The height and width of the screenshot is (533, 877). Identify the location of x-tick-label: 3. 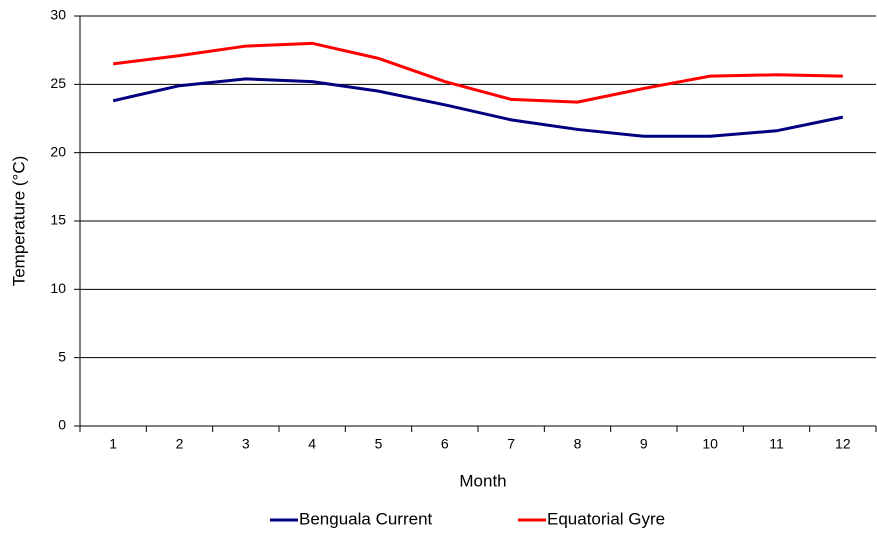
(246, 444).